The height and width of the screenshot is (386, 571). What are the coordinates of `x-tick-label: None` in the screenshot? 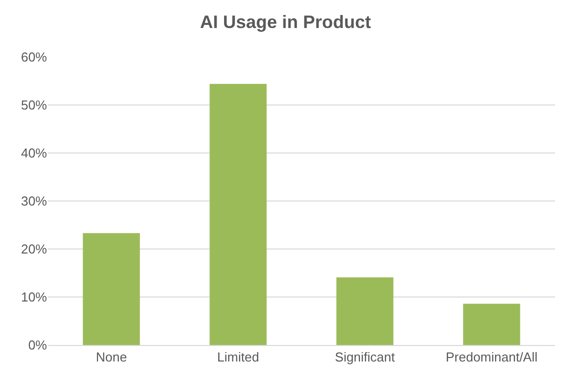 It's located at (111, 357).